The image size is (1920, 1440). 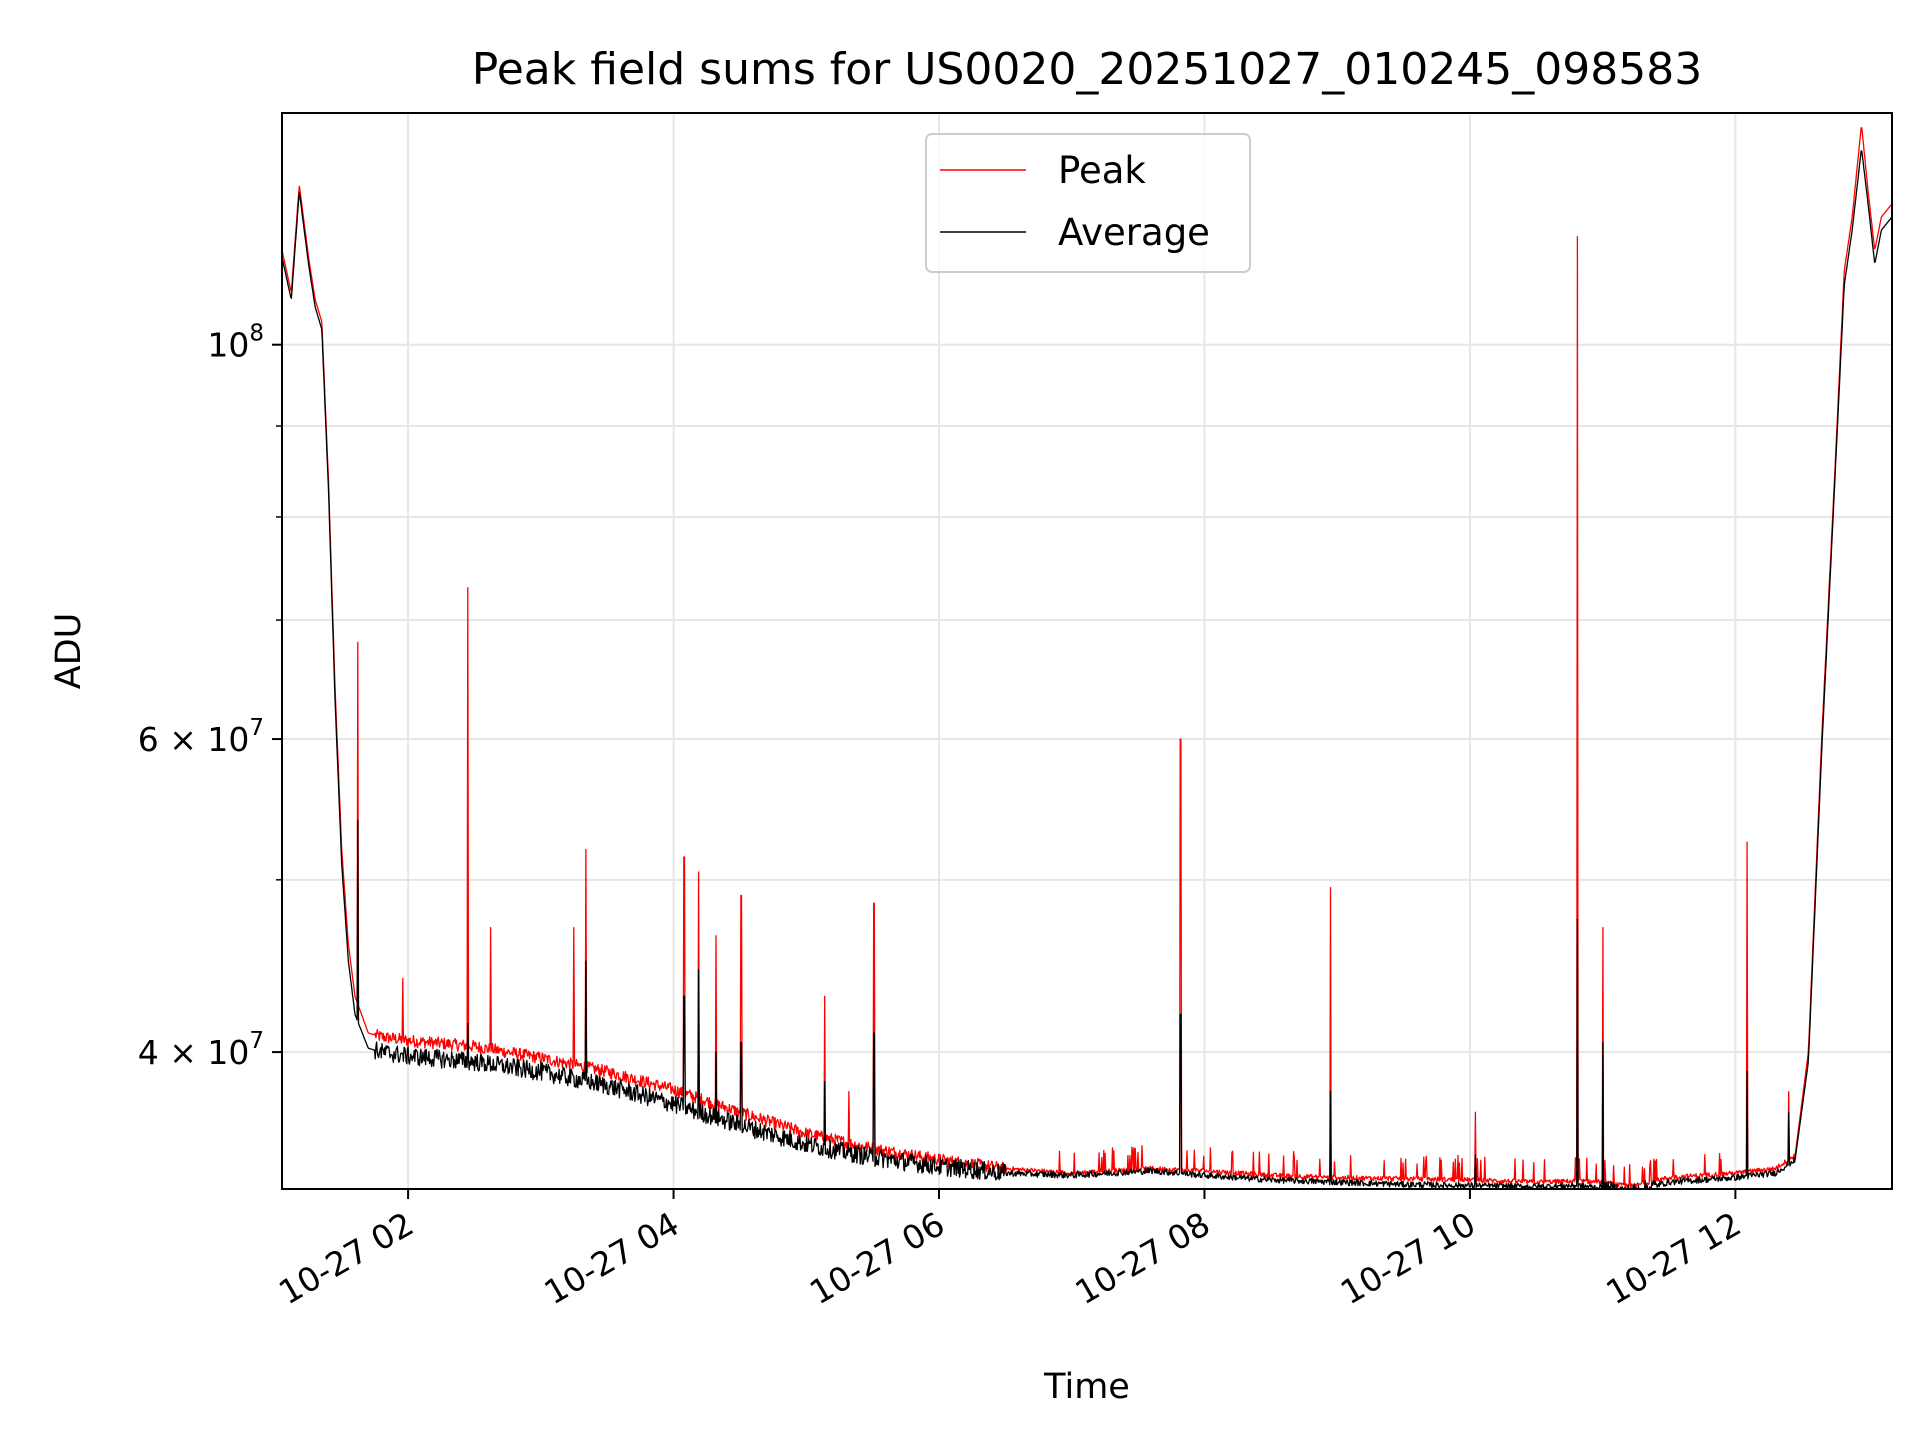 I want to click on legend-peak-label: Peak, so click(x=1102, y=170).